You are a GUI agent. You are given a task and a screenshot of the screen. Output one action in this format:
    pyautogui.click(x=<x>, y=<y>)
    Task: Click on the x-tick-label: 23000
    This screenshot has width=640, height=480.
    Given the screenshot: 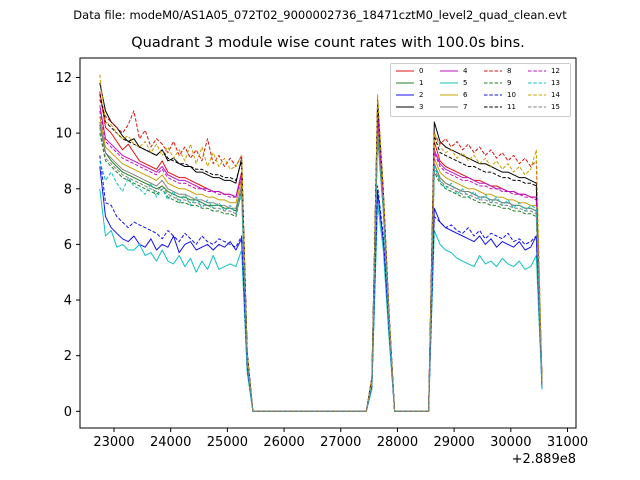 What is the action you would take?
    pyautogui.click(x=113, y=442)
    